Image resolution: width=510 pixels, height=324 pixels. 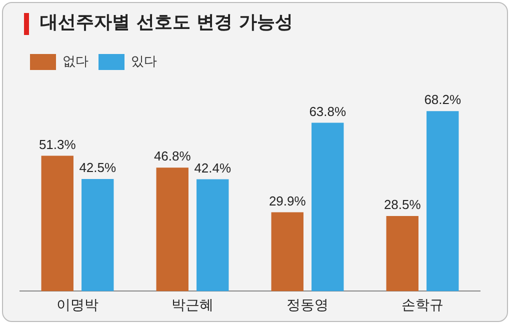 I want to click on data-label: 63.8%, so click(x=327, y=111).